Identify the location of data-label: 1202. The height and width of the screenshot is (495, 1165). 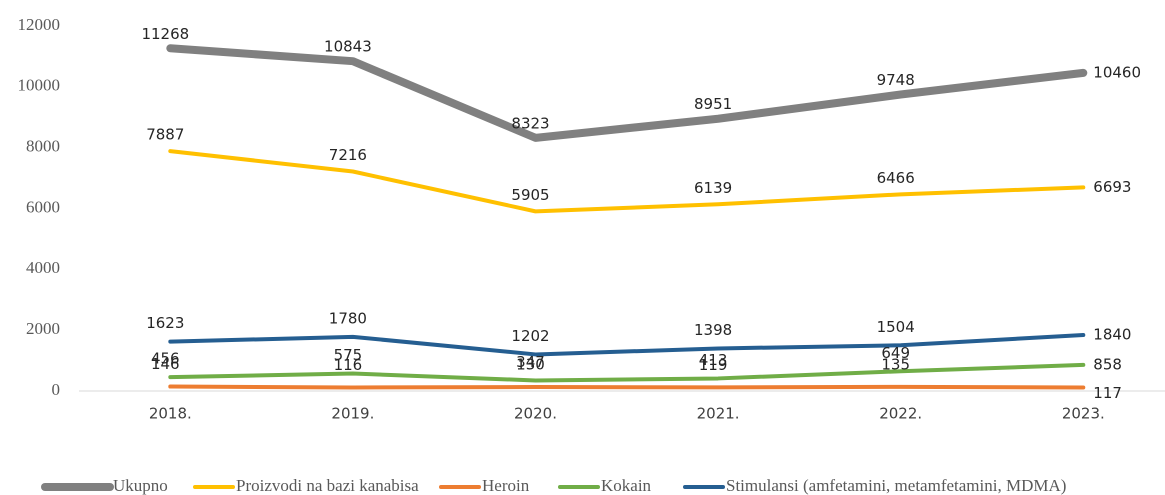
(530, 336).